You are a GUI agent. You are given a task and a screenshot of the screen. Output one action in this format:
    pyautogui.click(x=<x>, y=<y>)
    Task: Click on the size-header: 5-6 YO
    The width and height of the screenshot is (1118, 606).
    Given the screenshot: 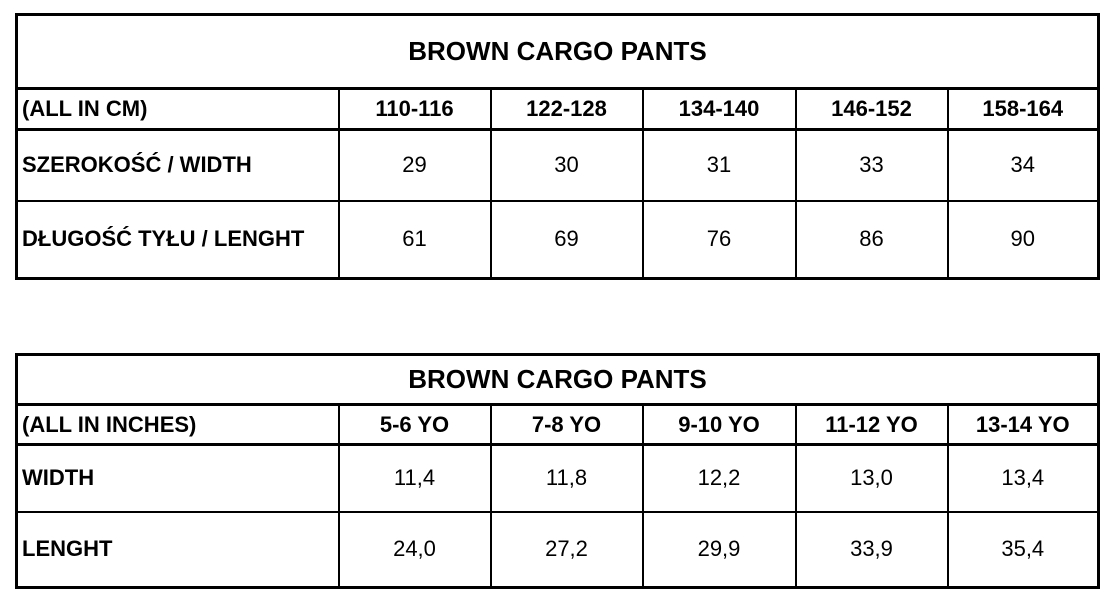 What is the action you would take?
    pyautogui.click(x=414, y=424)
    